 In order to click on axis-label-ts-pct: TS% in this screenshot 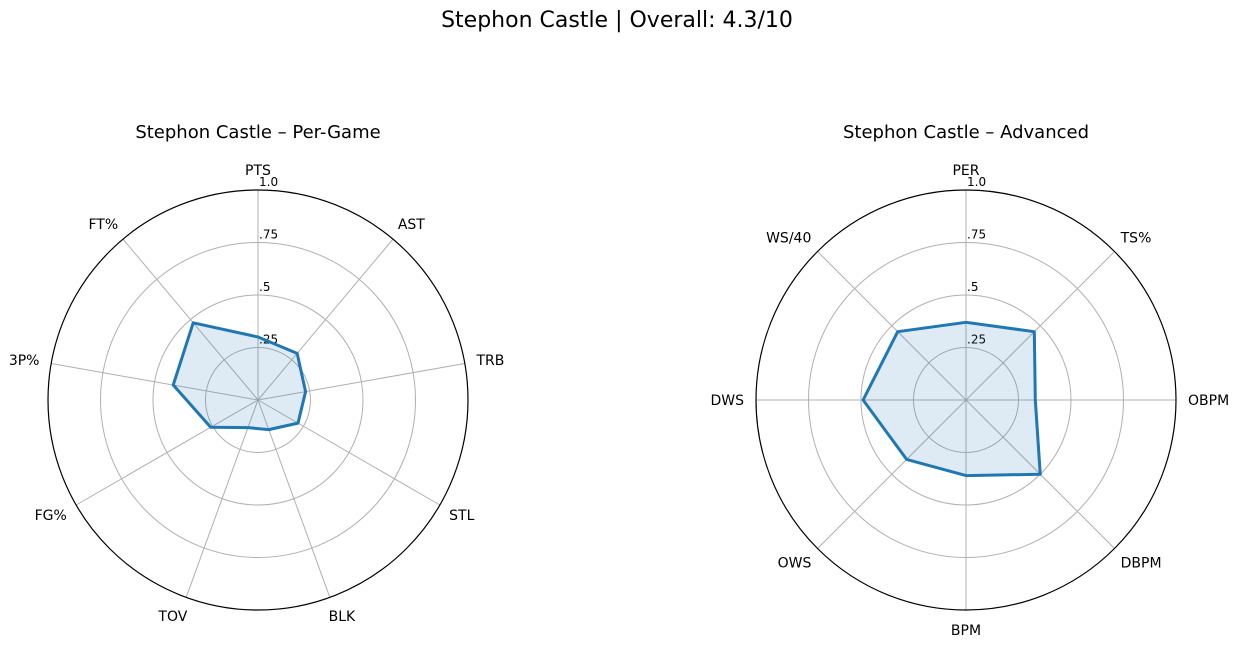, I will do `click(1136, 238)`.